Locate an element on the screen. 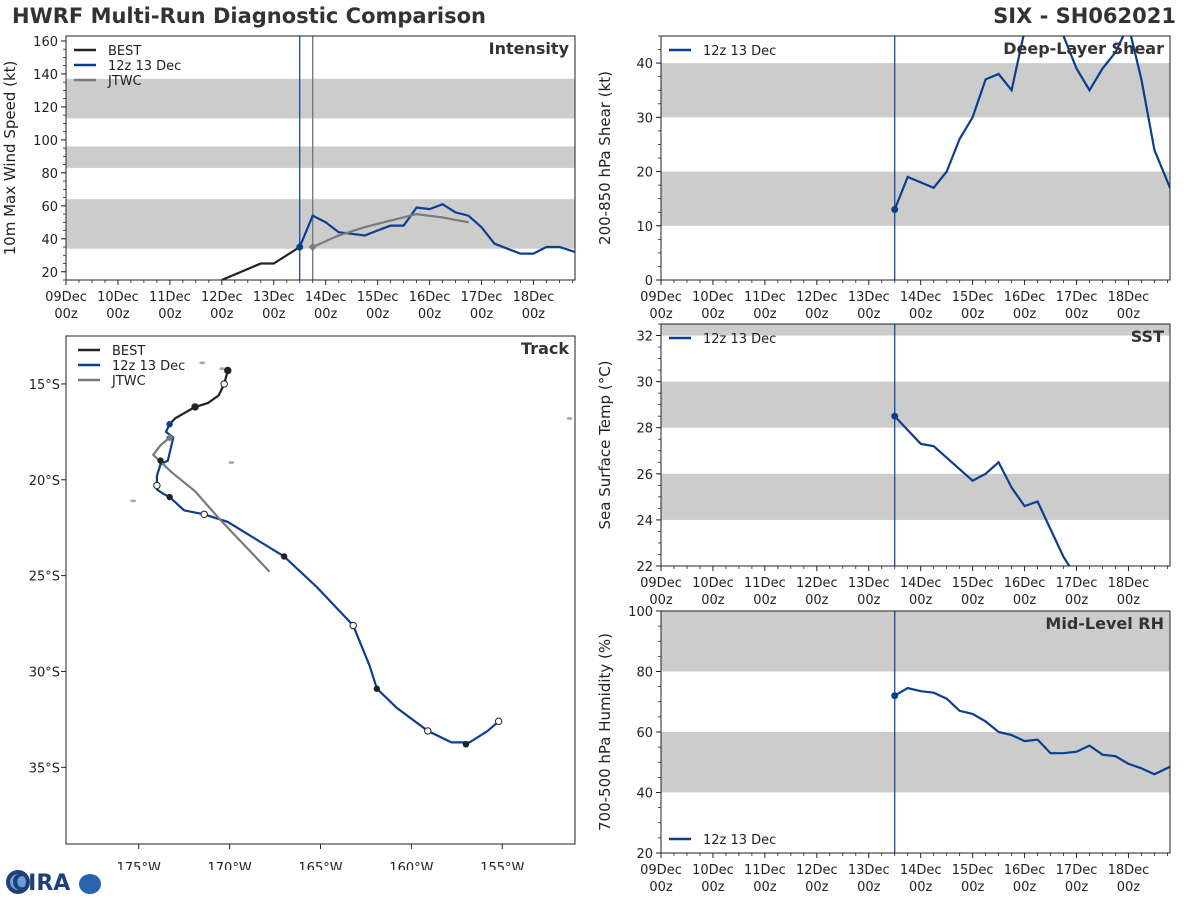 The width and height of the screenshot is (1200, 900). shear-ytick-label: 40 is located at coordinates (644, 64).